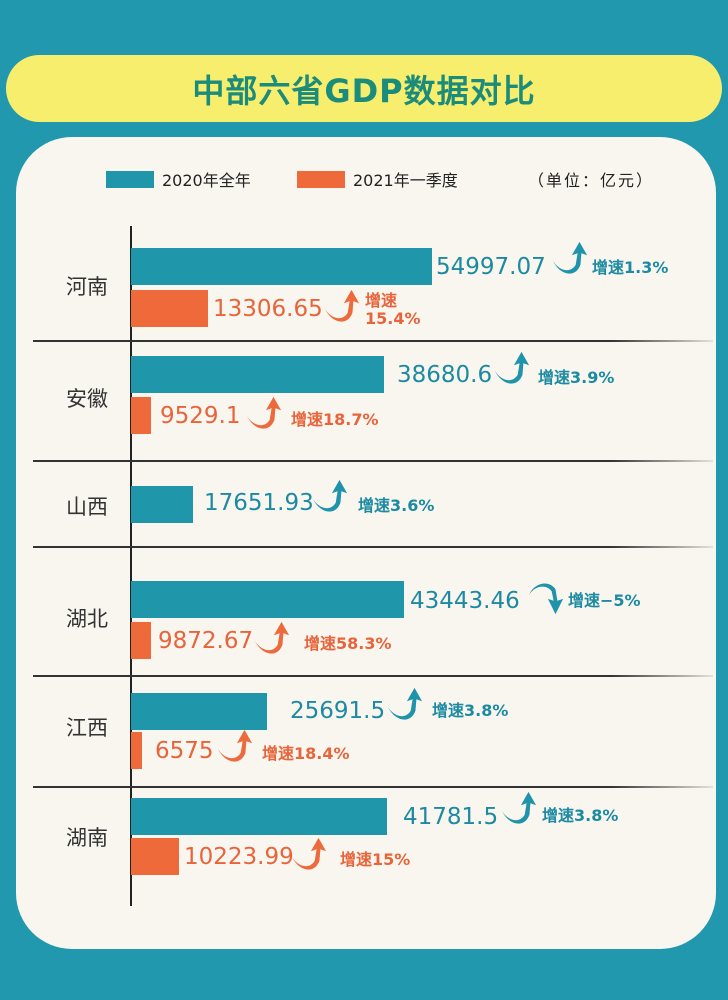 The height and width of the screenshot is (1000, 728). Describe the element at coordinates (405, 180) in the screenshot. I see `legend-label-2021q1: 2021年一季度` at that location.